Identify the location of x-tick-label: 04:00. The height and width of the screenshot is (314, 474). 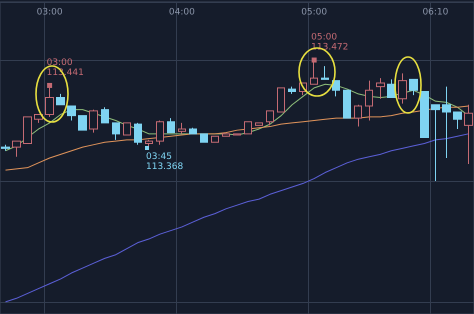
(182, 13).